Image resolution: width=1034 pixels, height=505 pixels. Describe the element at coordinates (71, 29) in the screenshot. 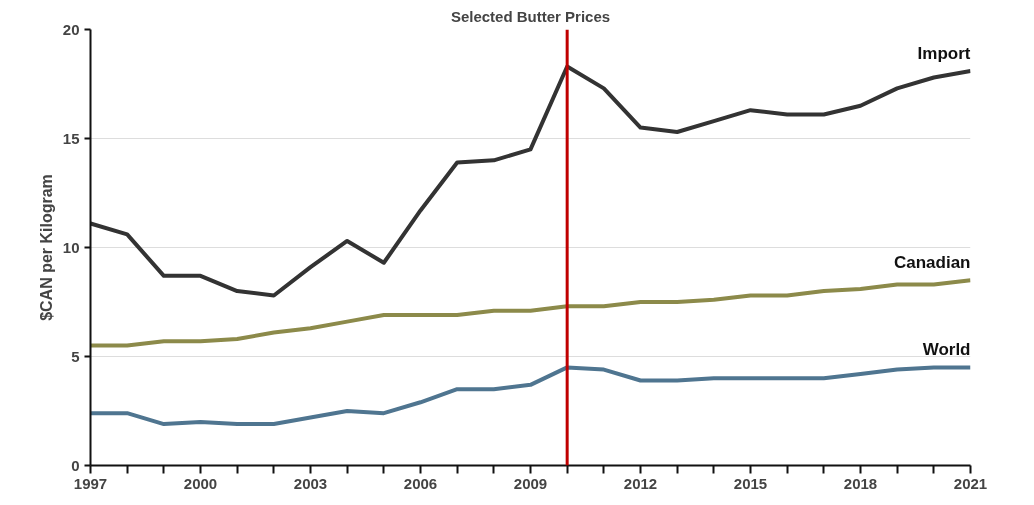

I see `y-tick-label: 20` at that location.